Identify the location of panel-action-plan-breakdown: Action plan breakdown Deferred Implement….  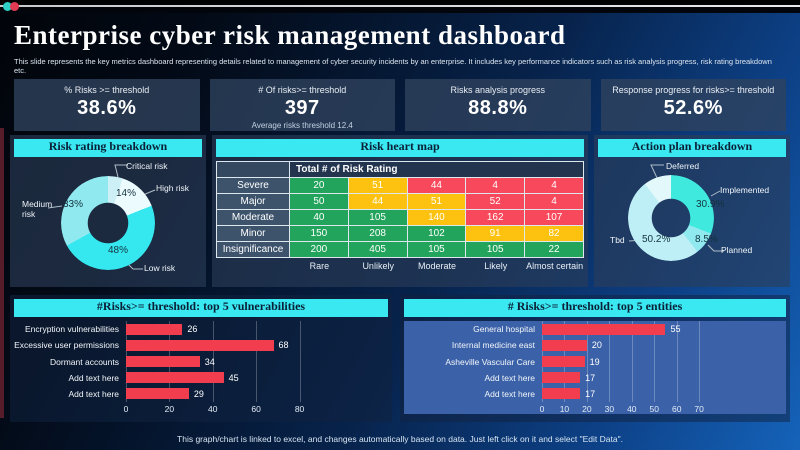
(692, 211).